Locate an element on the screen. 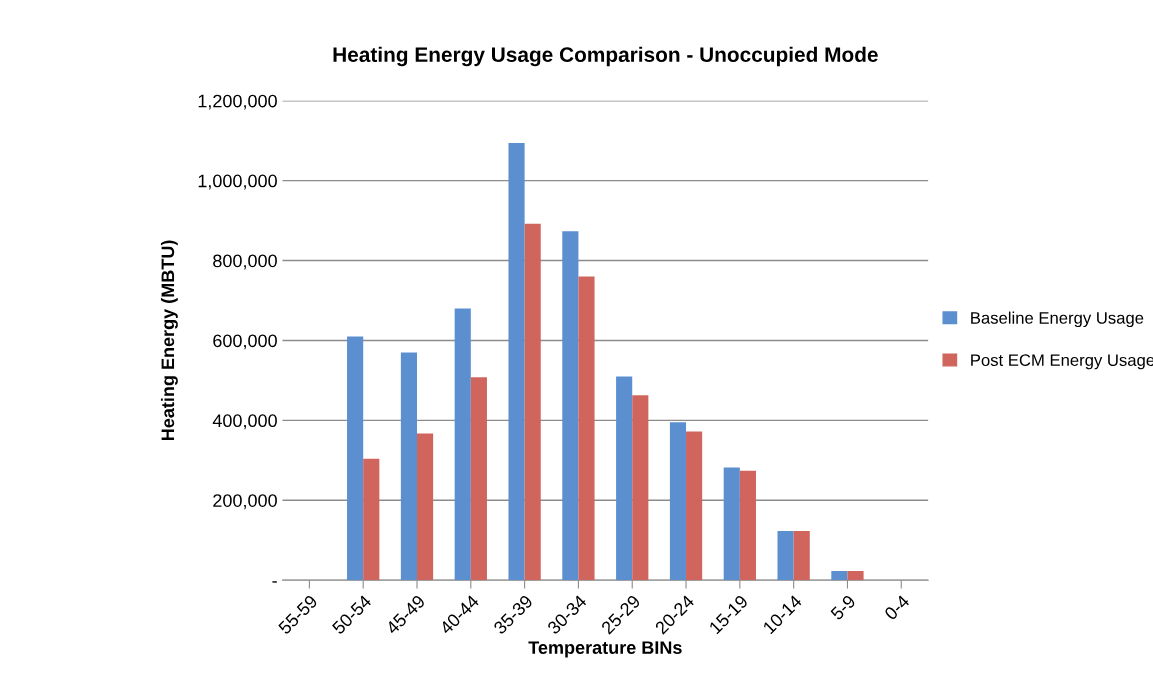  y-tick-label: 600,000 is located at coordinates (245, 342).